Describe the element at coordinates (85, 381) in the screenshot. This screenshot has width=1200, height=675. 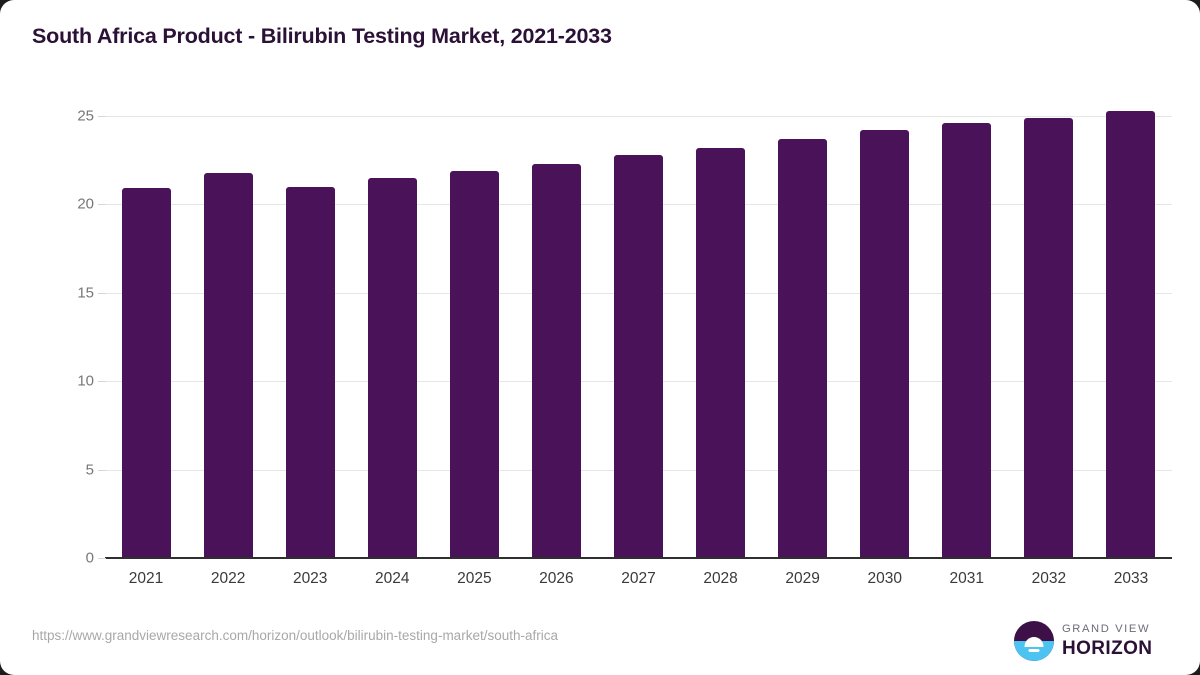
I see `y-axis-tick-label: 10` at that location.